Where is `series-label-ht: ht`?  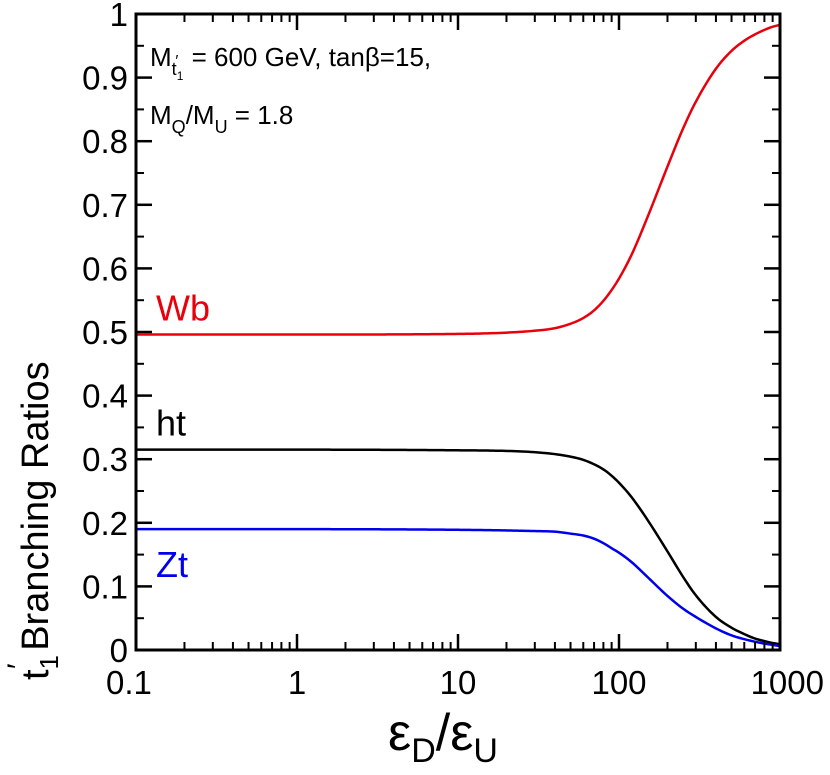 series-label-ht: ht is located at coordinates (171, 423).